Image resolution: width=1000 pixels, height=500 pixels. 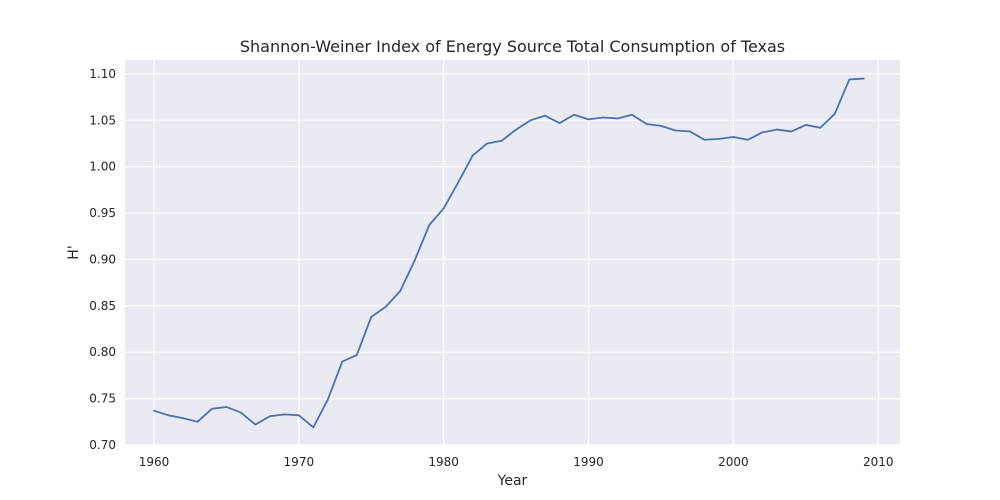 I want to click on x-tick-label: 2000, so click(x=733, y=462).